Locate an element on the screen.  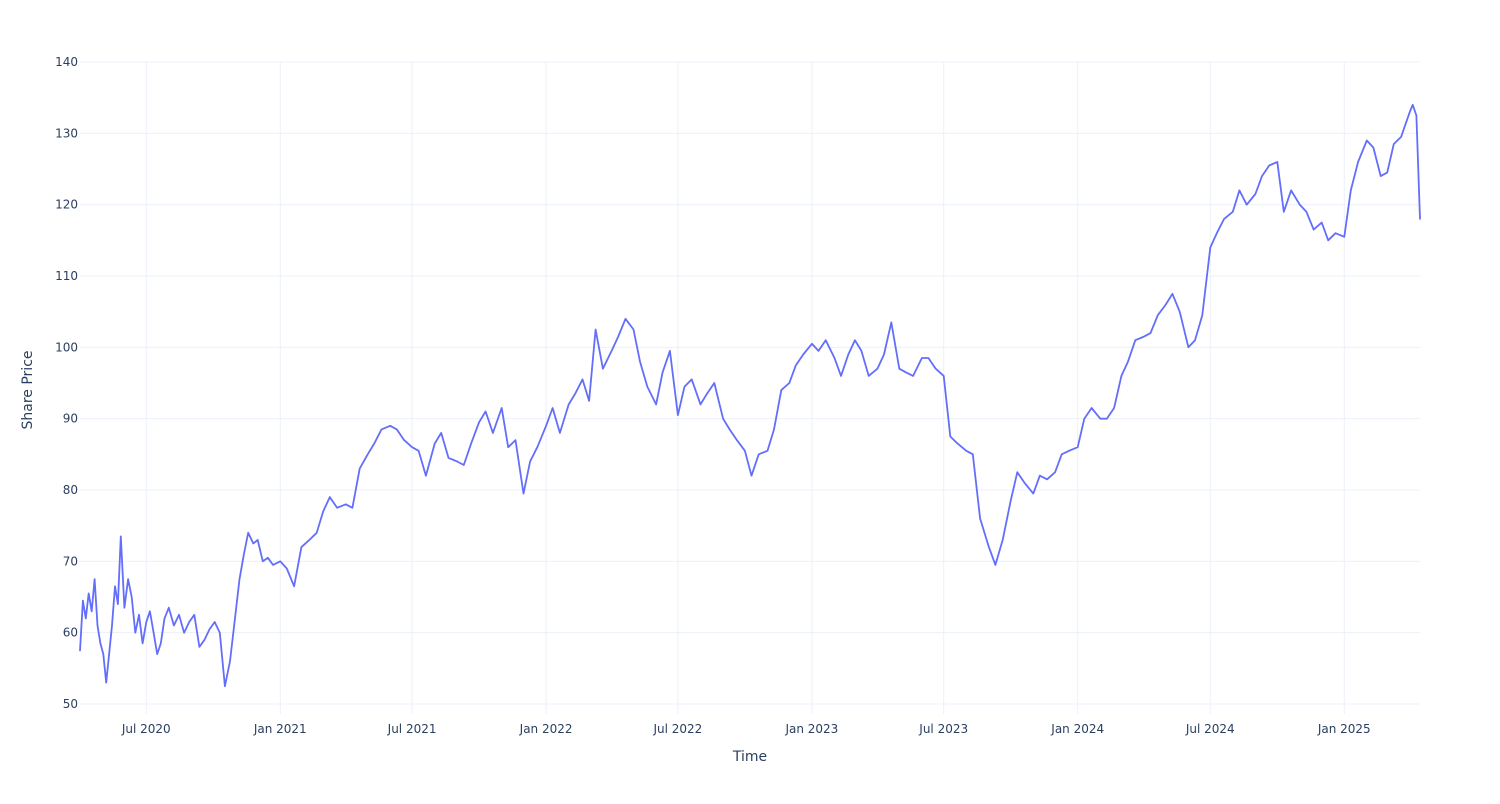
y-tick-label: 70 is located at coordinates (70, 561).